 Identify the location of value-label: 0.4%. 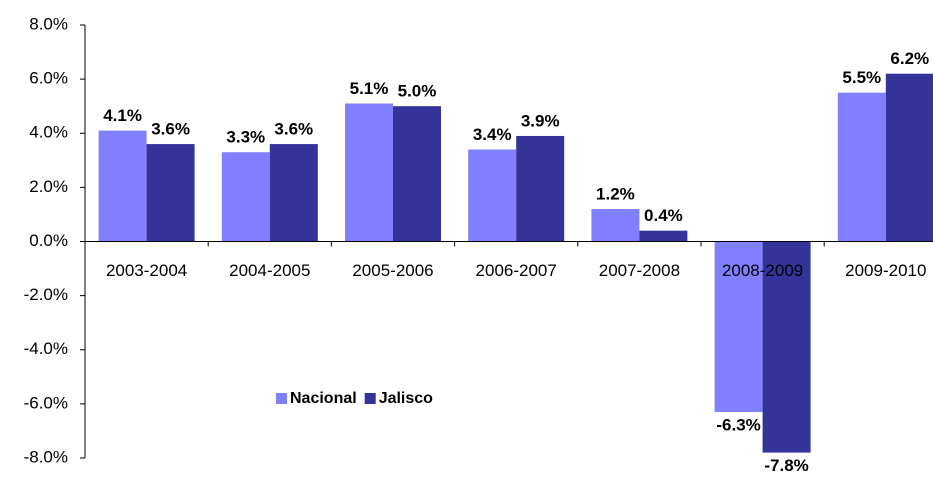
(663, 215).